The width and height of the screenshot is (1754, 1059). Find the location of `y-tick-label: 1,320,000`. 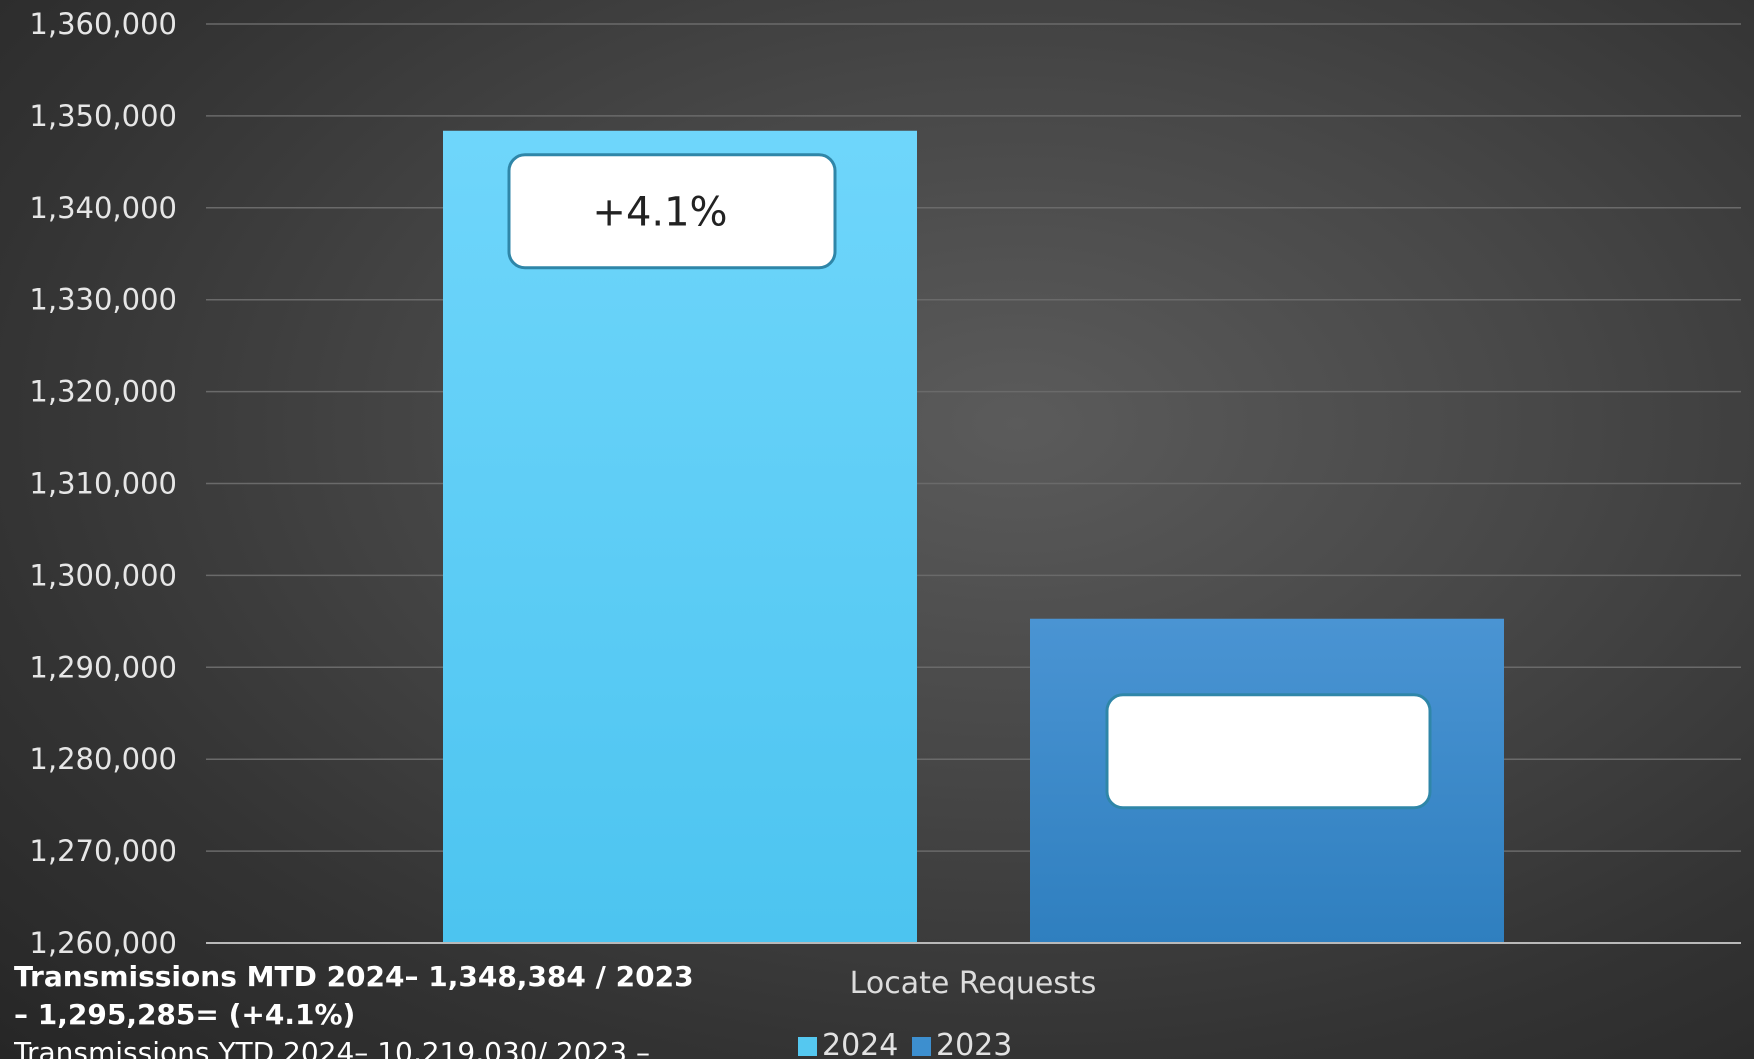

y-tick-label: 1,320,000 is located at coordinates (103, 392).